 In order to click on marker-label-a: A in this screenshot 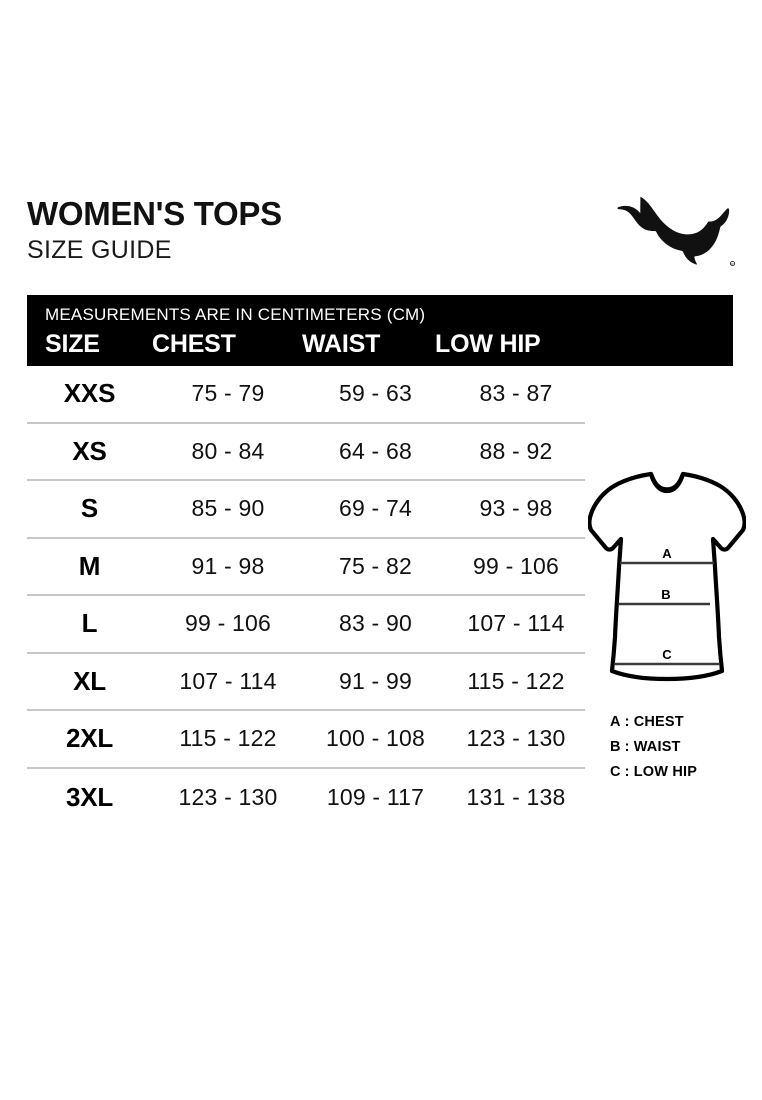, I will do `click(667, 553)`.